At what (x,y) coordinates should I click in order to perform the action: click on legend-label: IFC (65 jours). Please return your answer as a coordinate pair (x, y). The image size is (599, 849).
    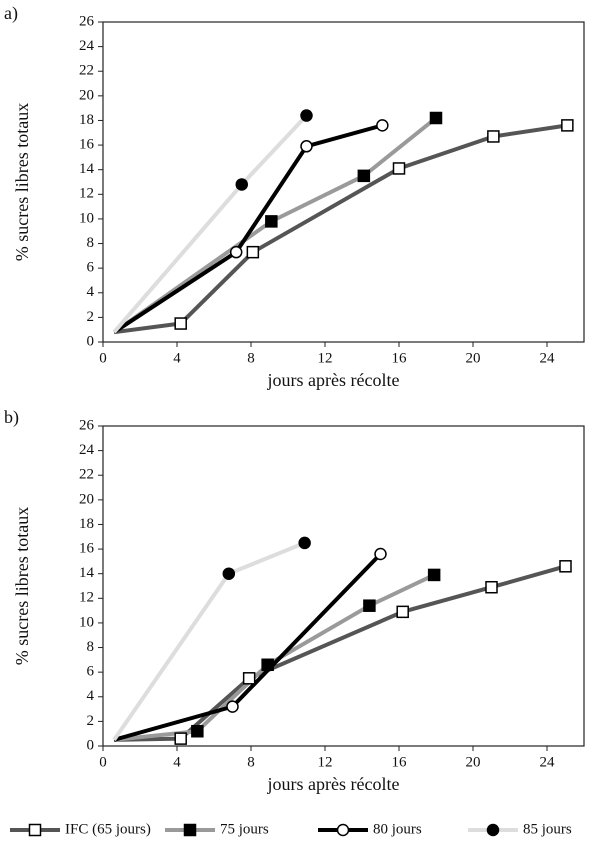
    Looking at the image, I should click on (108, 829).